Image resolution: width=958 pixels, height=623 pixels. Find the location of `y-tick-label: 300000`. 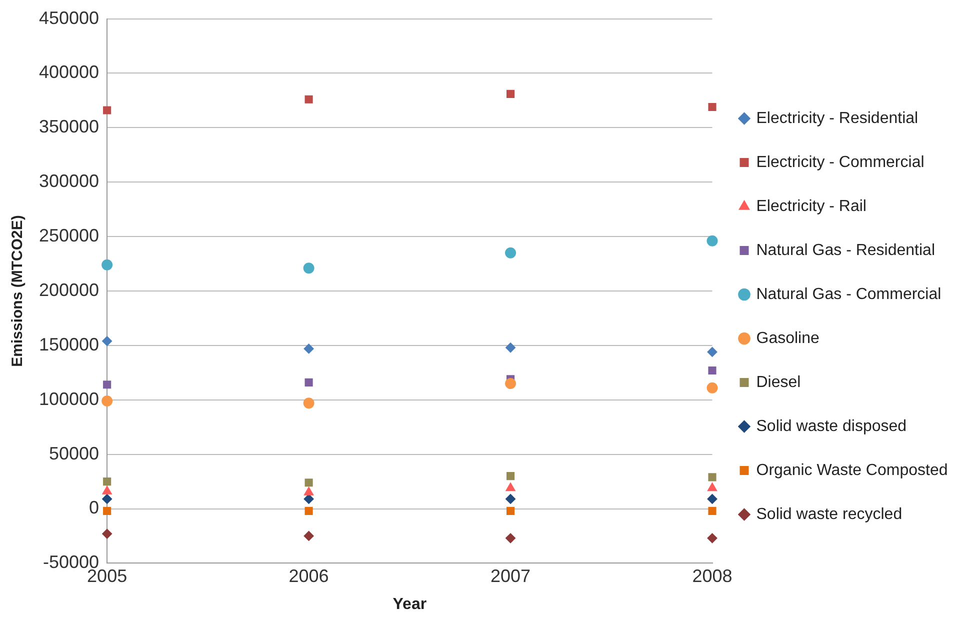

y-tick-label: 300000 is located at coordinates (69, 181).